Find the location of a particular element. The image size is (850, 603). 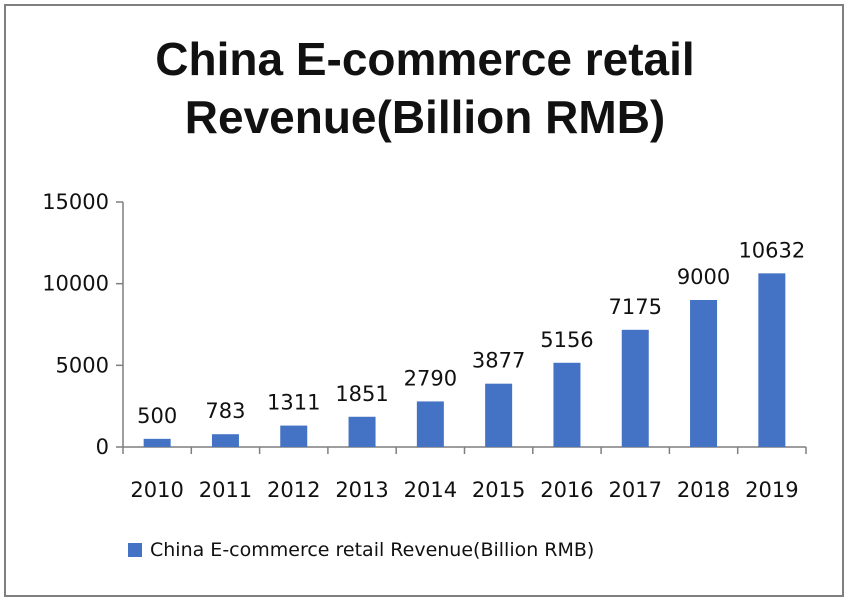

data-label: 7175 is located at coordinates (635, 307).